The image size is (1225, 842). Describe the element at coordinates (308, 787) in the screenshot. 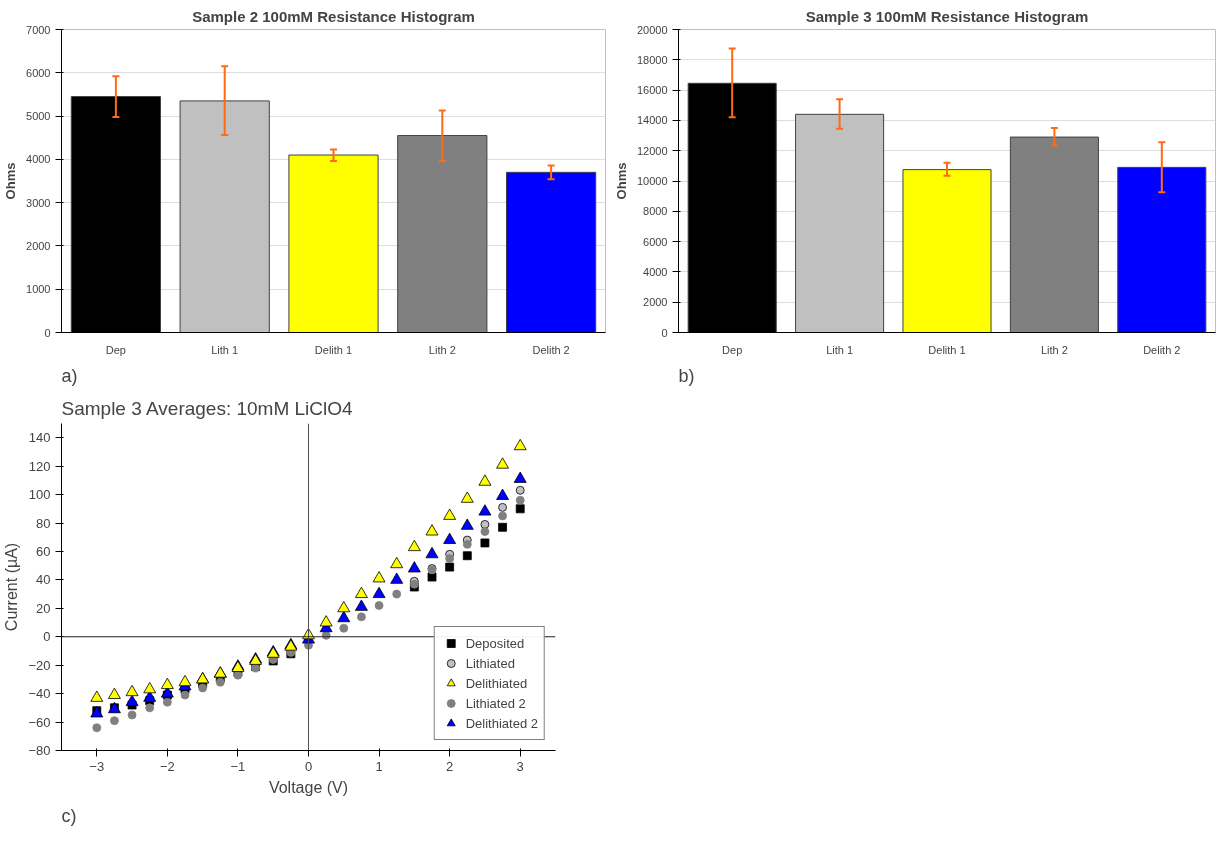

I see `x-axis-title: Voltage (V)` at that location.